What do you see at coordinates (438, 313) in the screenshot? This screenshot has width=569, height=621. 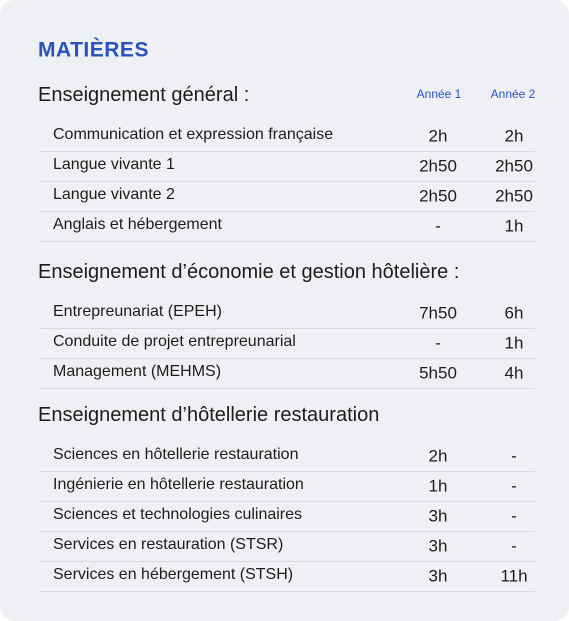 I see `hours: 7h50` at bounding box center [438, 313].